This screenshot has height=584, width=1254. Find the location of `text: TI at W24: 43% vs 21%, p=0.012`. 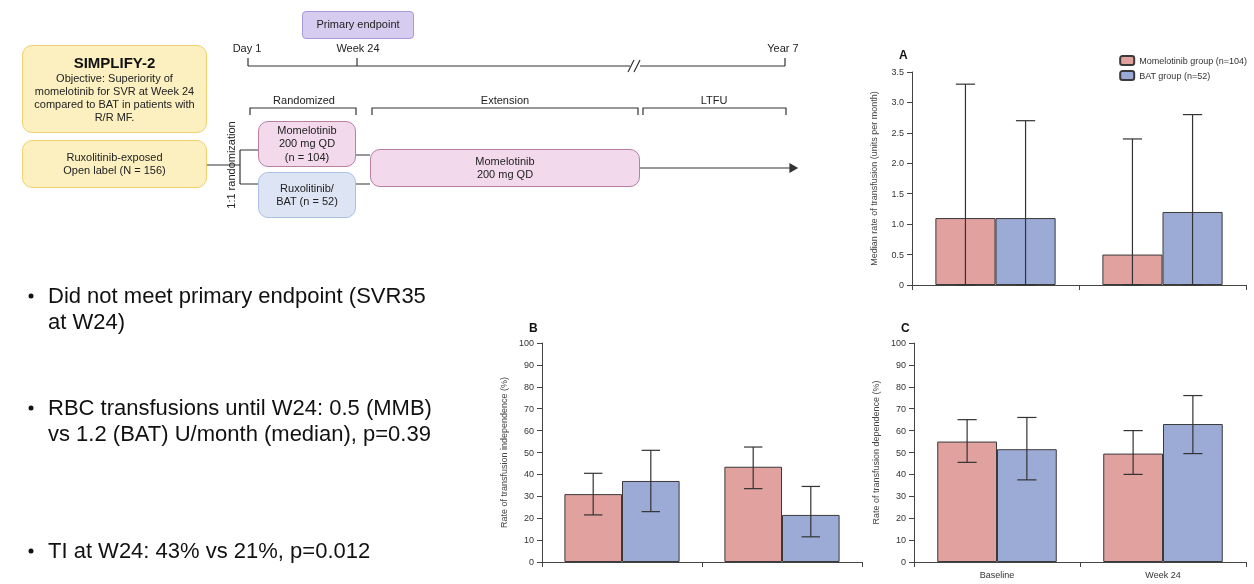

text: TI at W24: 43% vs 21%, p=0.012 is located at coordinates (210, 551).